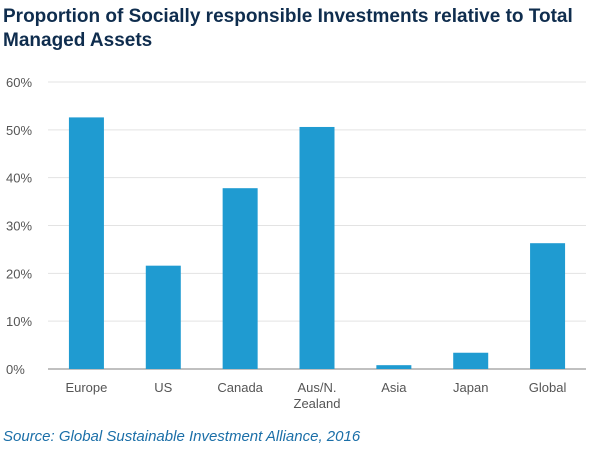 The height and width of the screenshot is (455, 597). I want to click on x-tick-label: Europe, so click(86, 387).